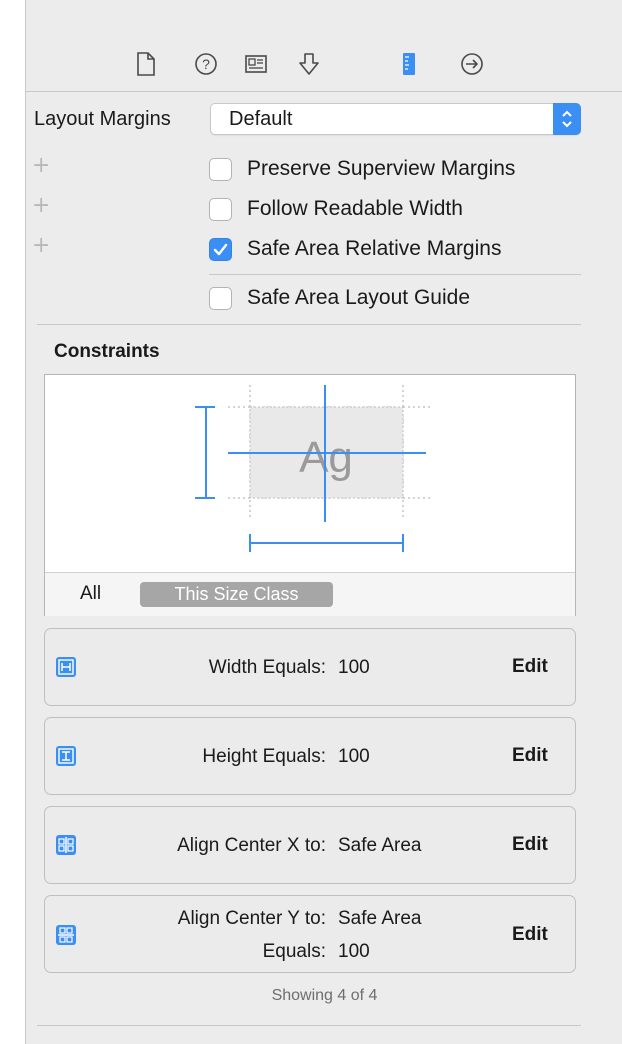 This screenshot has height=1044, width=622. What do you see at coordinates (66, 667) in the screenshot?
I see `width-constraint-icon` at bounding box center [66, 667].